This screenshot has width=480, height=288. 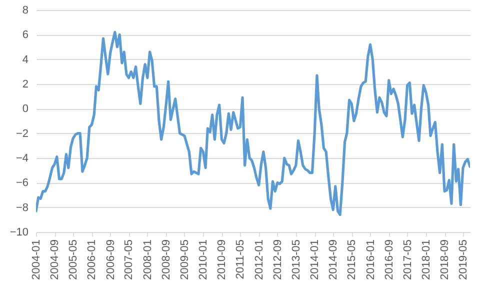 I want to click on y-tick-label: 8, so click(x=25, y=10).